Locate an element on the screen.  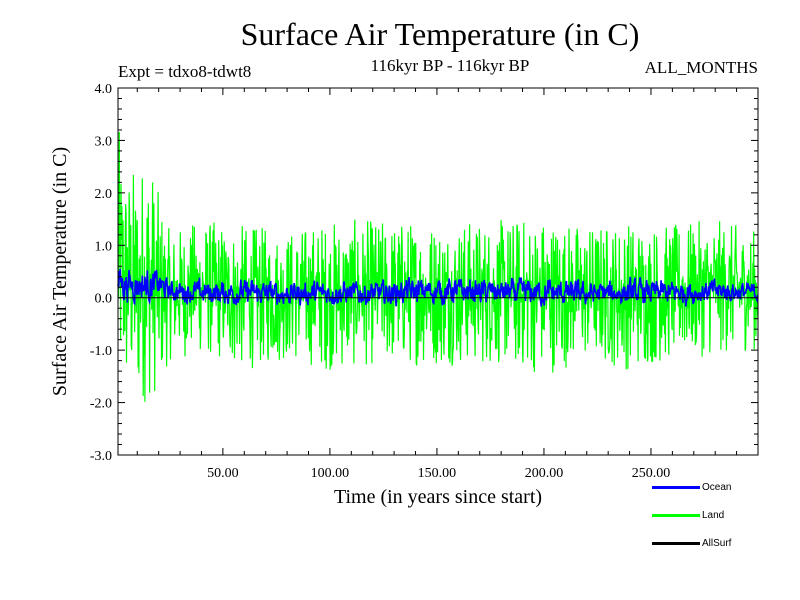
legend-item-land: Land is located at coordinates (688, 515).